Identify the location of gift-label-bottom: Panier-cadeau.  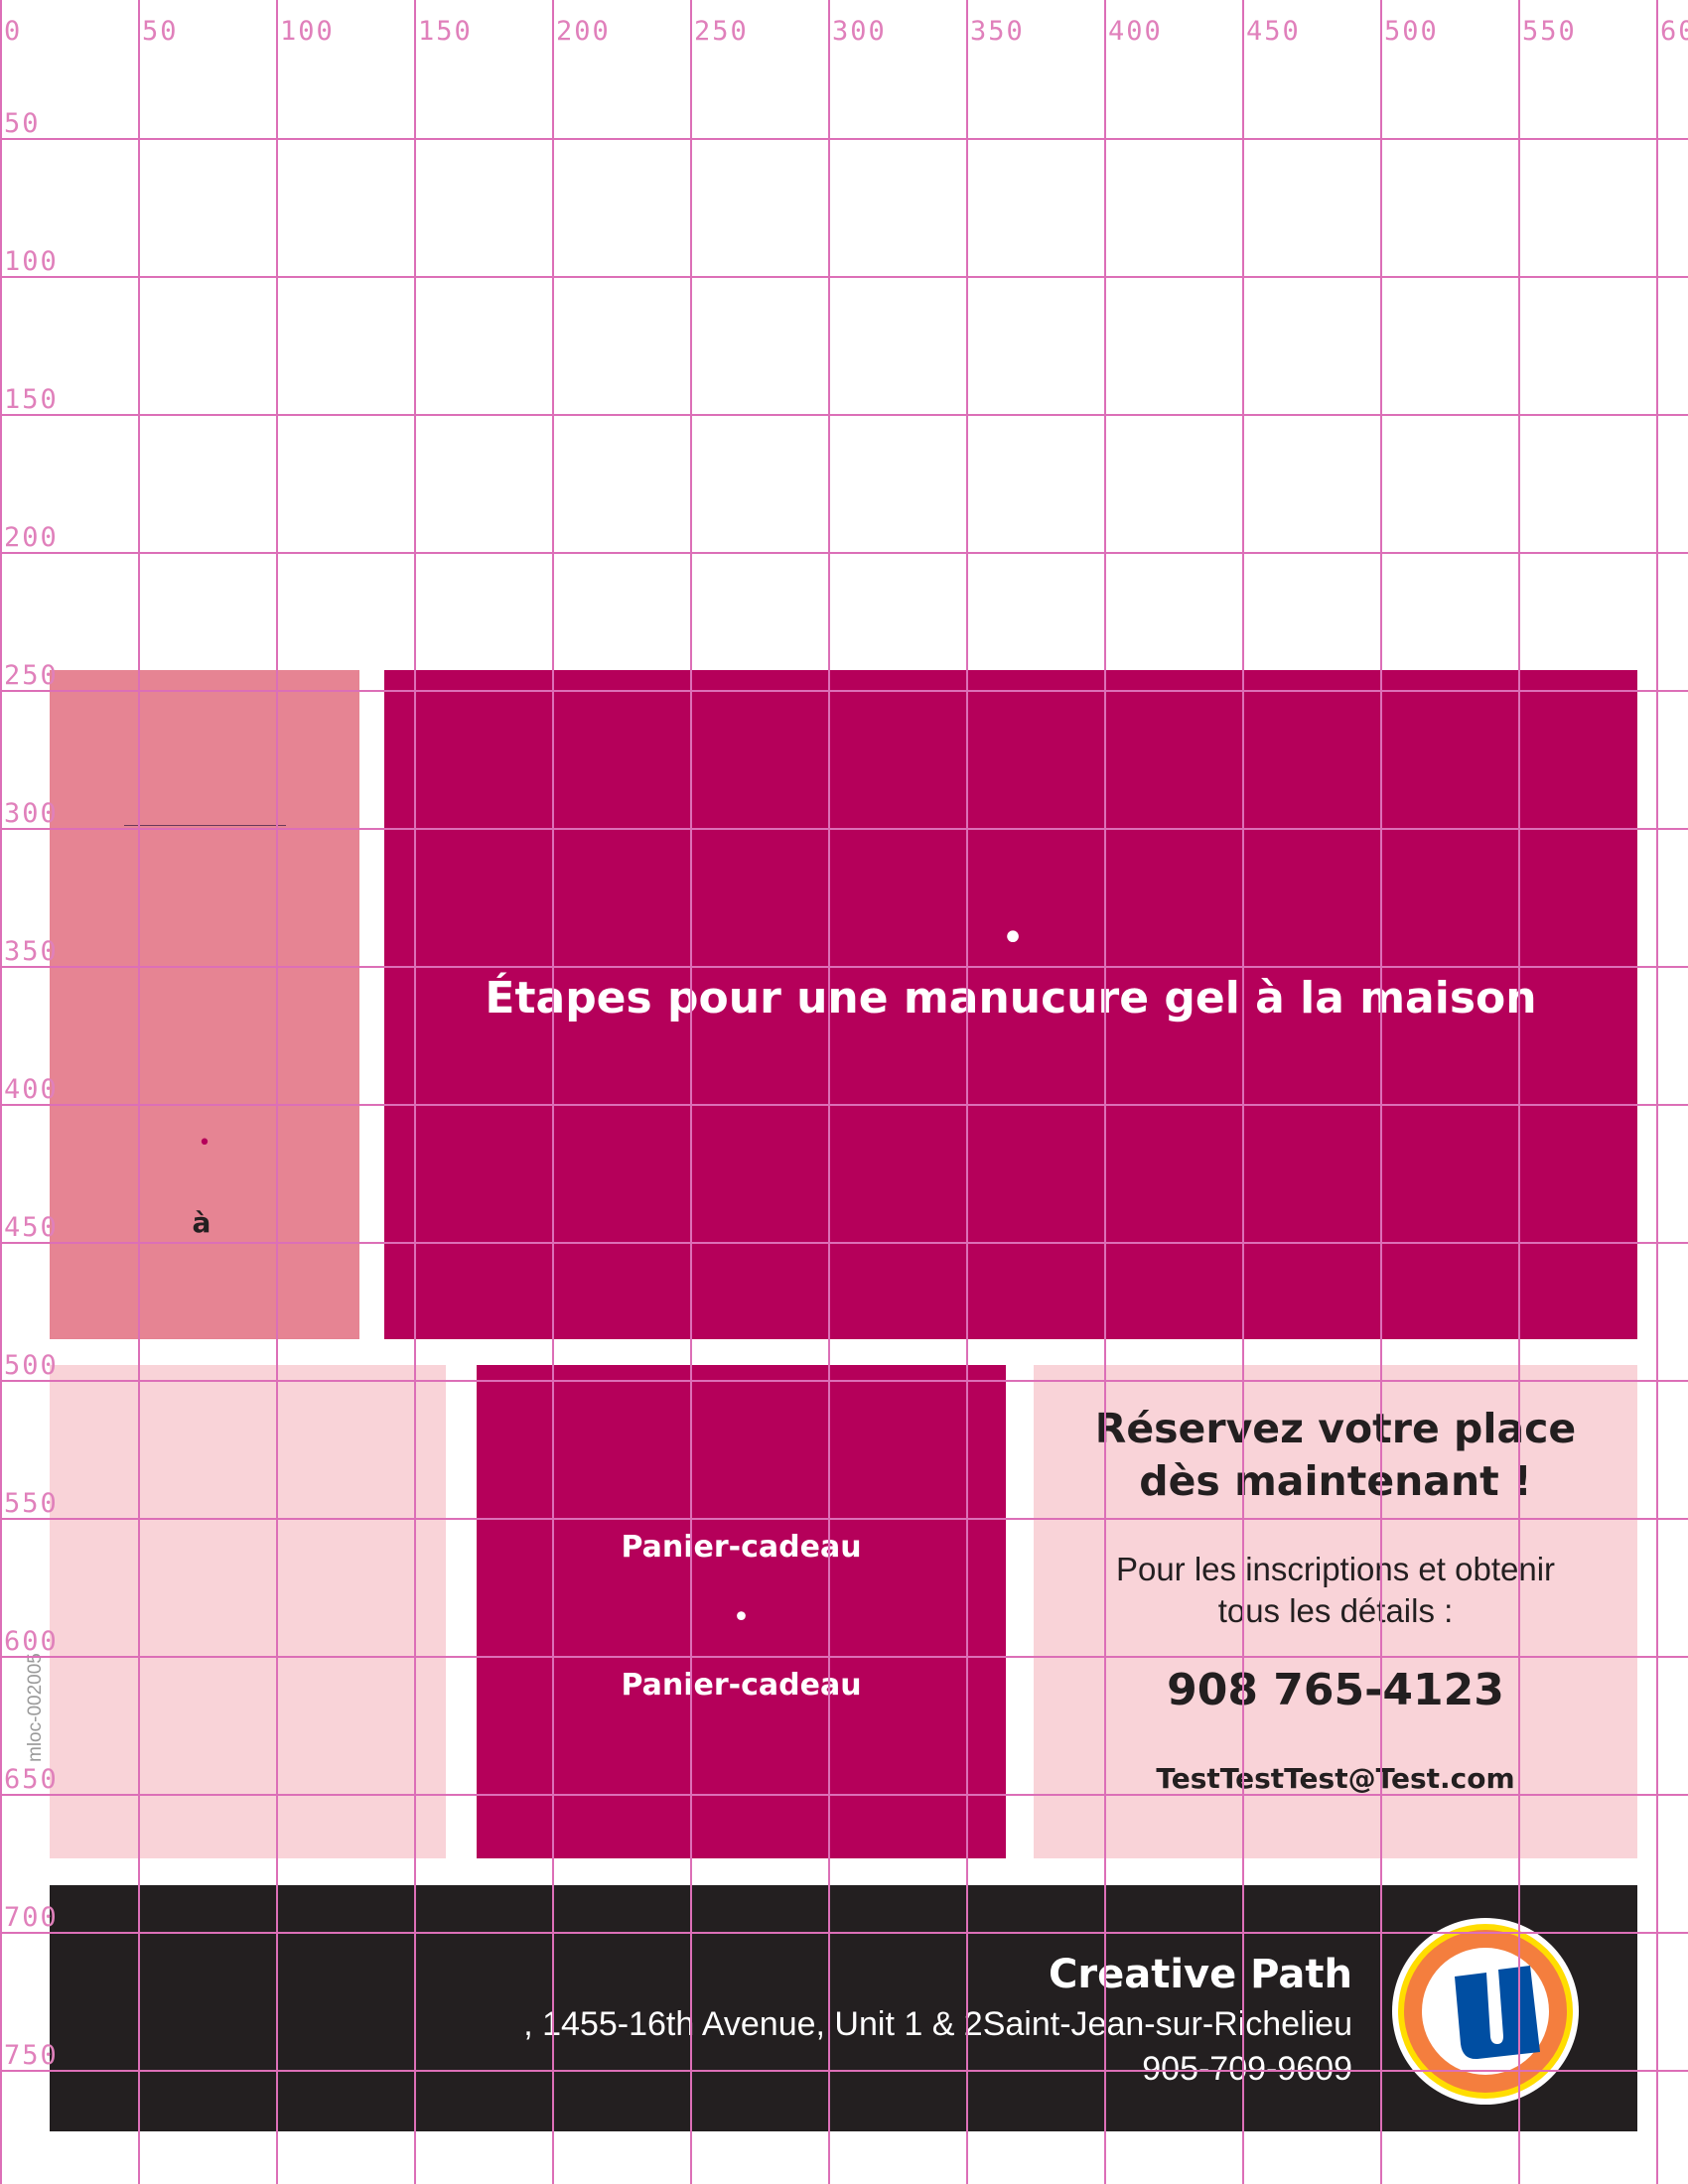
(741, 1685).